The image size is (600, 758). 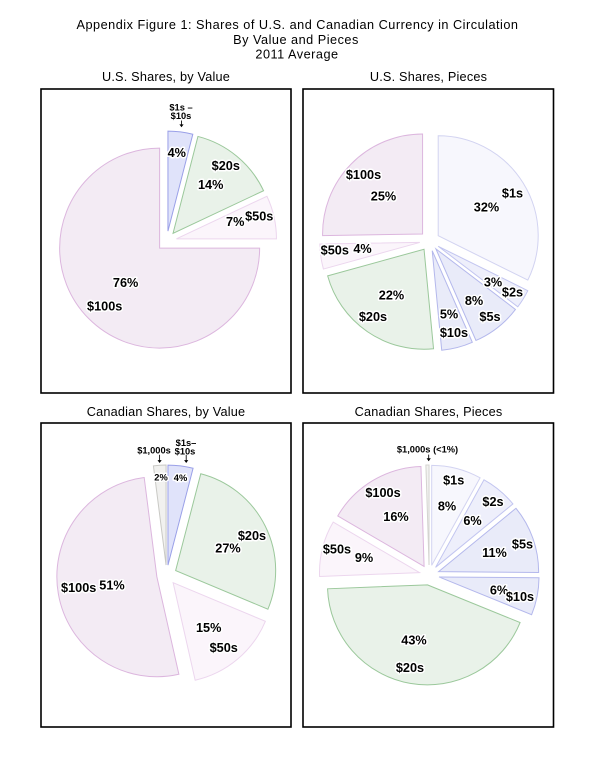 I want to click on svg-text: 11%, so click(x=494, y=553).